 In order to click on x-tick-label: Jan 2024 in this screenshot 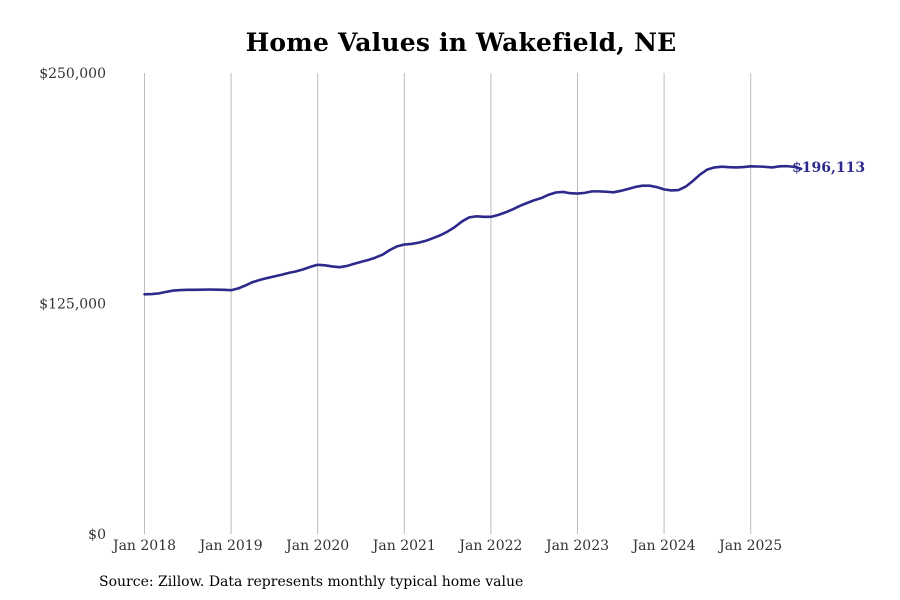, I will do `click(663, 546)`.